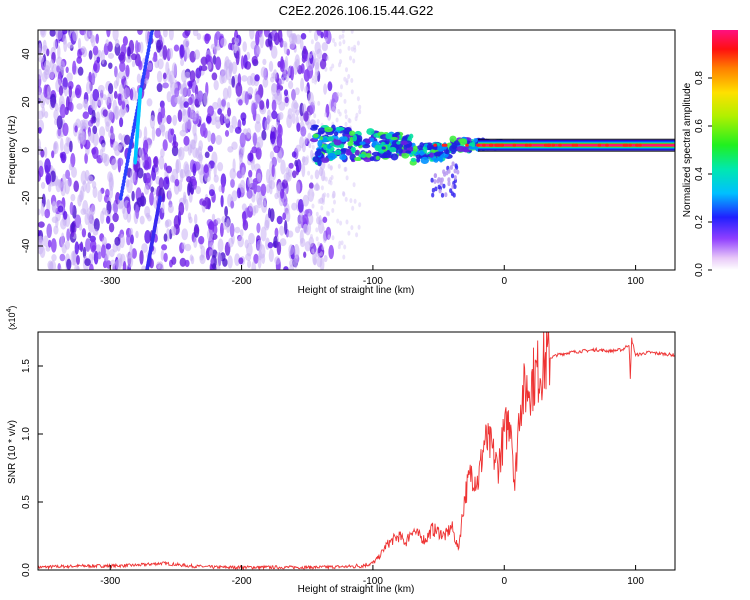 The width and height of the screenshot is (750, 600). Describe the element at coordinates (373, 281) in the screenshot. I see `spectrogram-x-tick-label: -100` at that location.